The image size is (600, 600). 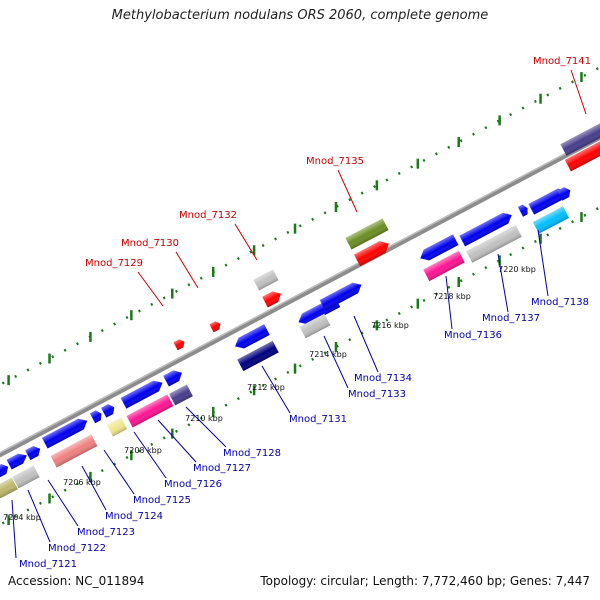 I want to click on gene-label-upper: Mnod_7129, so click(x=114, y=263).